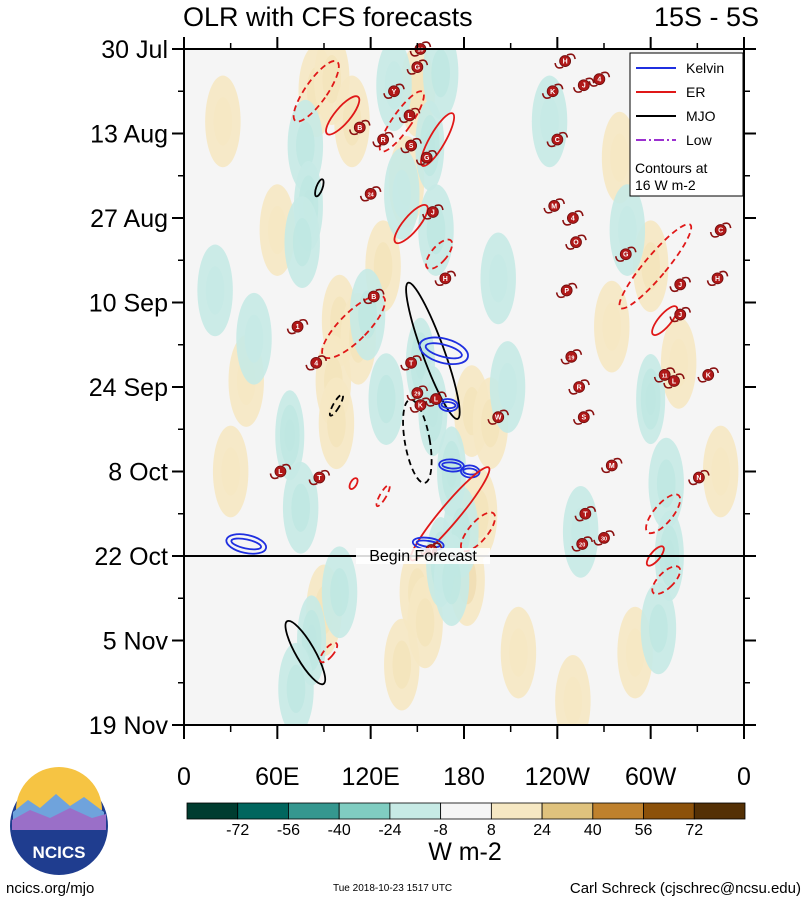 The height and width of the screenshot is (907, 809). I want to click on begin-forecast-label: Begin Forecast, so click(423, 556).